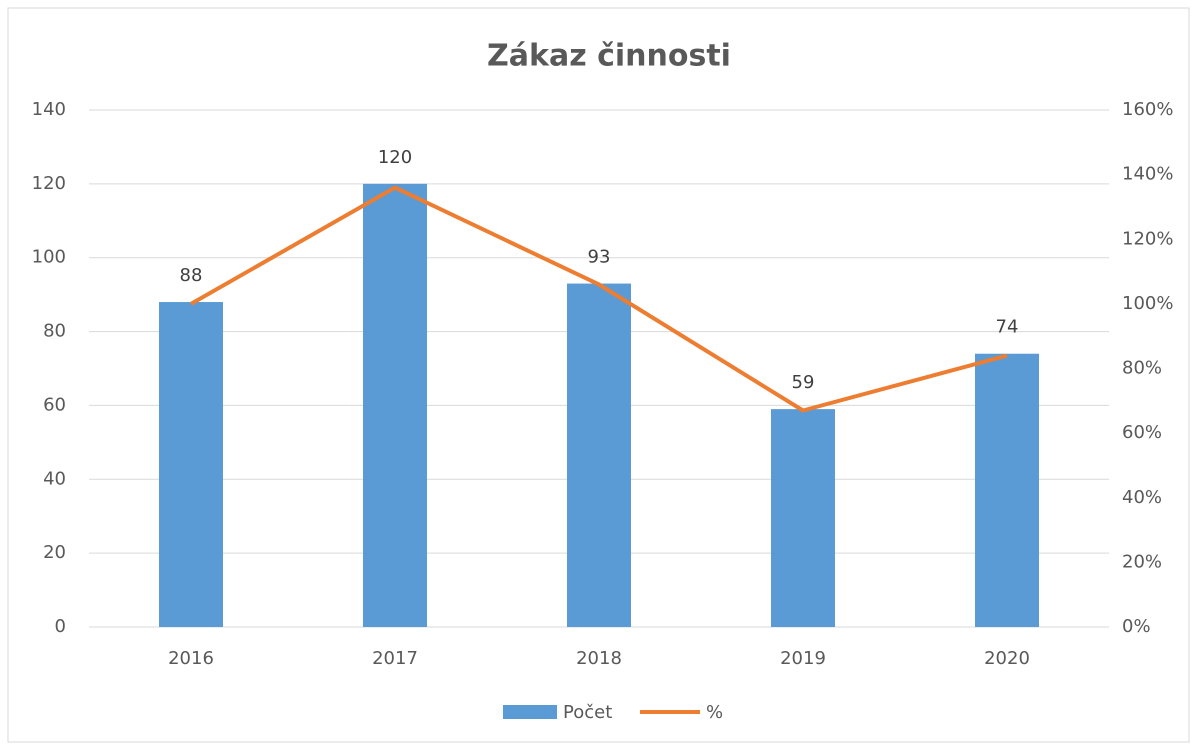 Image resolution: width=1197 pixels, height=744 pixels. What do you see at coordinates (1007, 327) in the screenshot?
I see `data-label: 74` at bounding box center [1007, 327].